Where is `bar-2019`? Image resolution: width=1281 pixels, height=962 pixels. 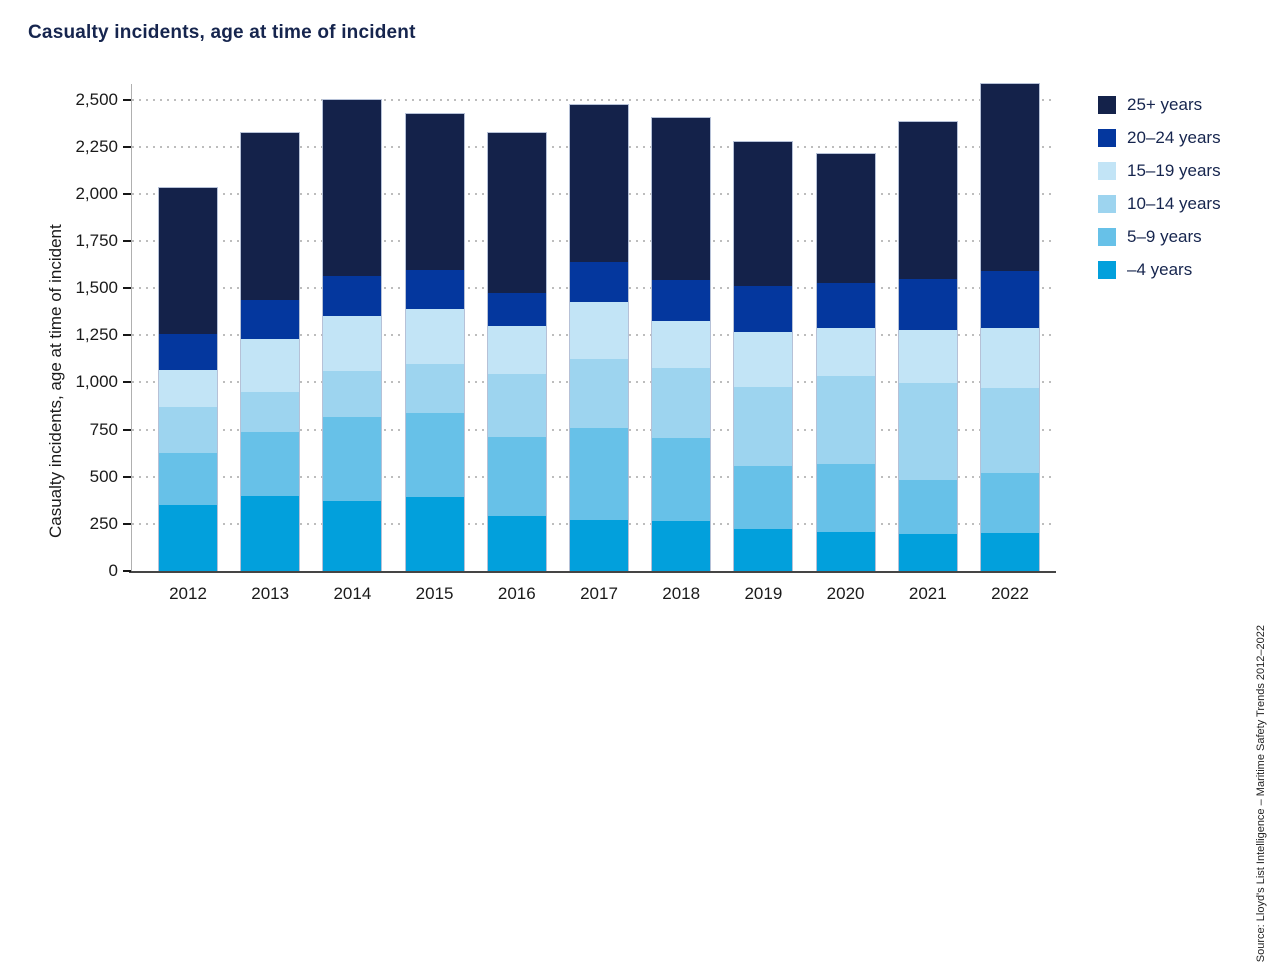
bar-2019 is located at coordinates (763, 356).